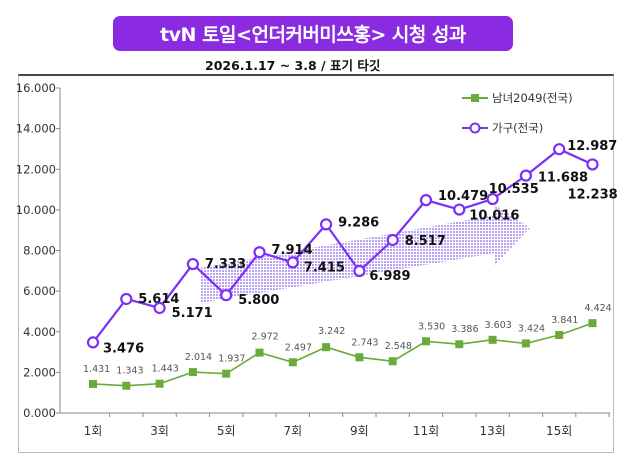 The image size is (630, 464). I want to click on y-tick-label: 14.000, so click(36, 129).